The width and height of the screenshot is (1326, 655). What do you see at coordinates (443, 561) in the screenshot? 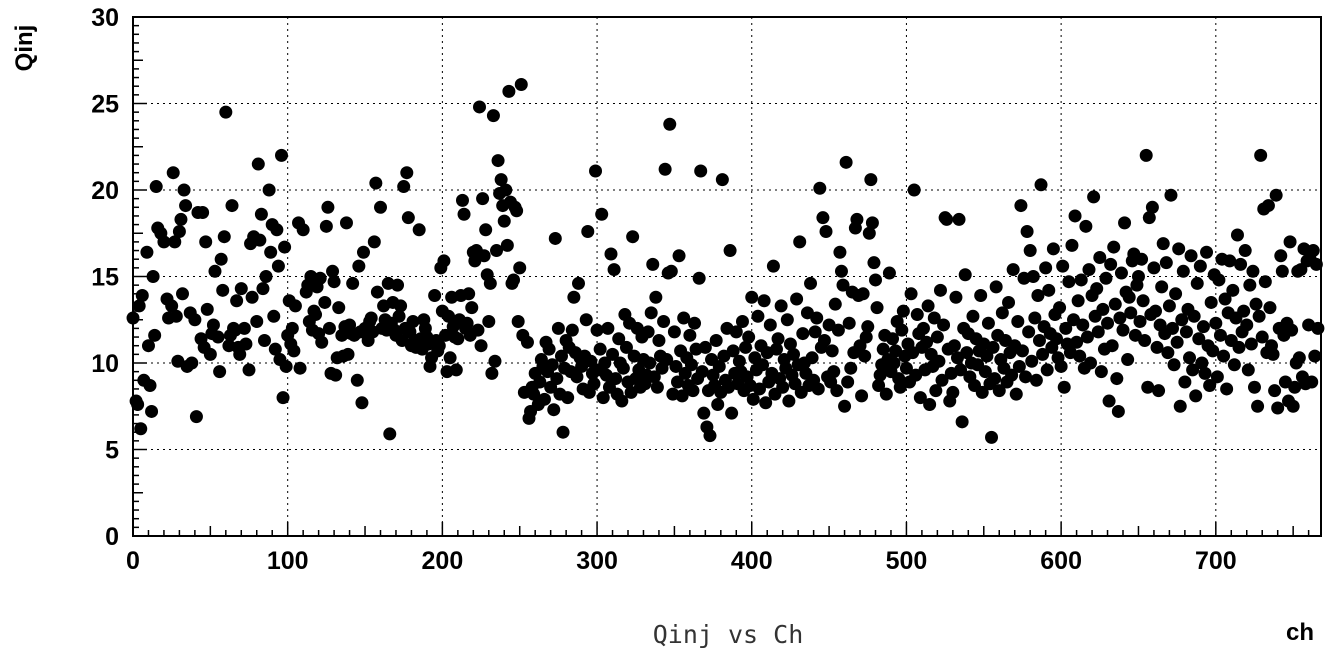
I see `x-tick-label: 200` at bounding box center [443, 561].